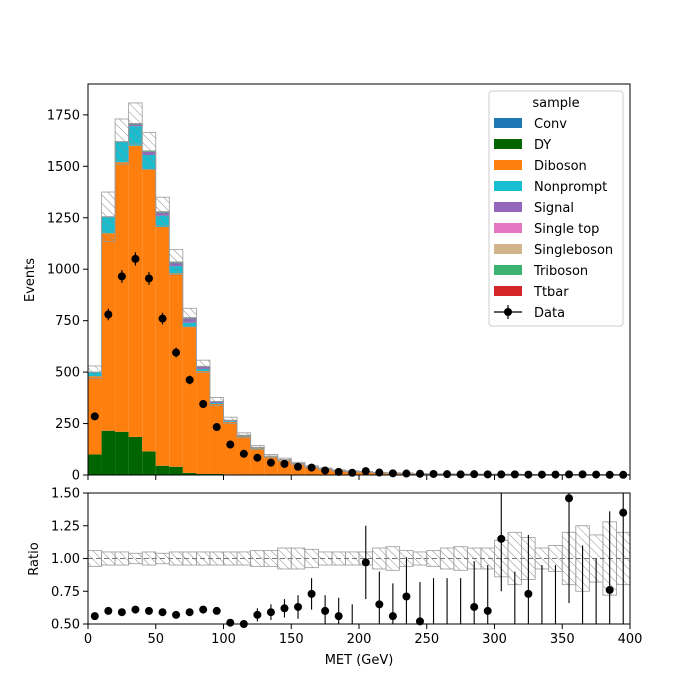 The height and width of the screenshot is (700, 700). I want to click on ratio-y-tick-label: 1.25, so click(65, 526).